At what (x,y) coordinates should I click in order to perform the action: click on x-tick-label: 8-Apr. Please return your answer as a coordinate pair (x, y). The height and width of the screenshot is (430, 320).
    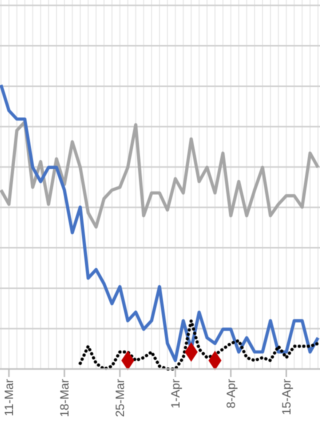
    Looking at the image, I should click on (231, 393).